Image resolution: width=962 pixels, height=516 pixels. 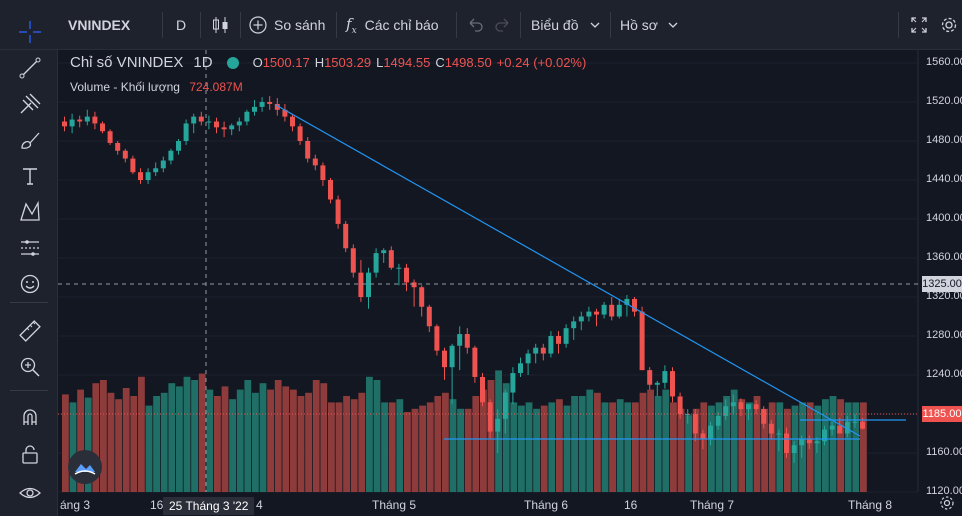 What do you see at coordinates (286, 25) in the screenshot?
I see `compare-button: So sánh` at bounding box center [286, 25].